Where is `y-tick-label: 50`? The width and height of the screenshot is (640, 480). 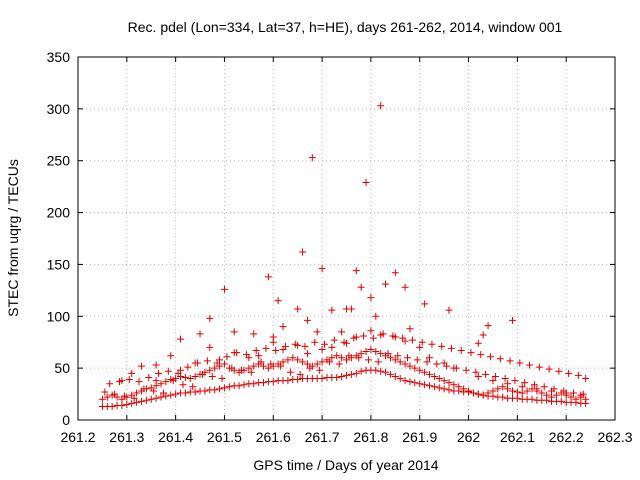
y-tick-label: 50 is located at coordinates (62, 368).